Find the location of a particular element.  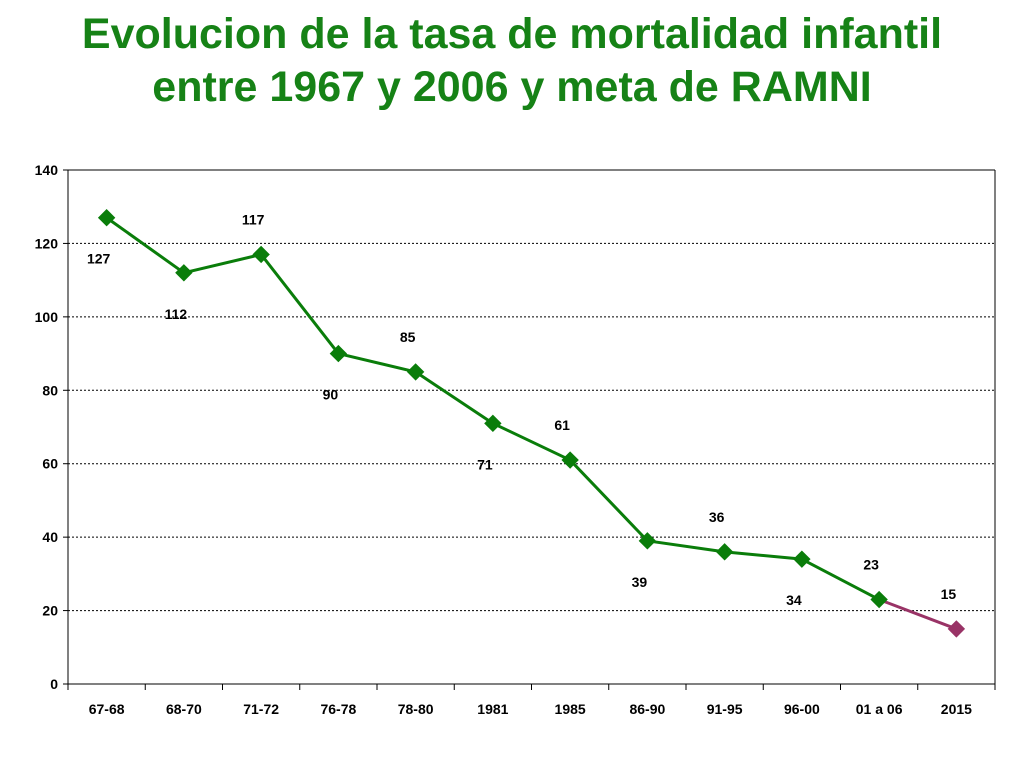

data-label-76-78: 90 is located at coordinates (331, 395).